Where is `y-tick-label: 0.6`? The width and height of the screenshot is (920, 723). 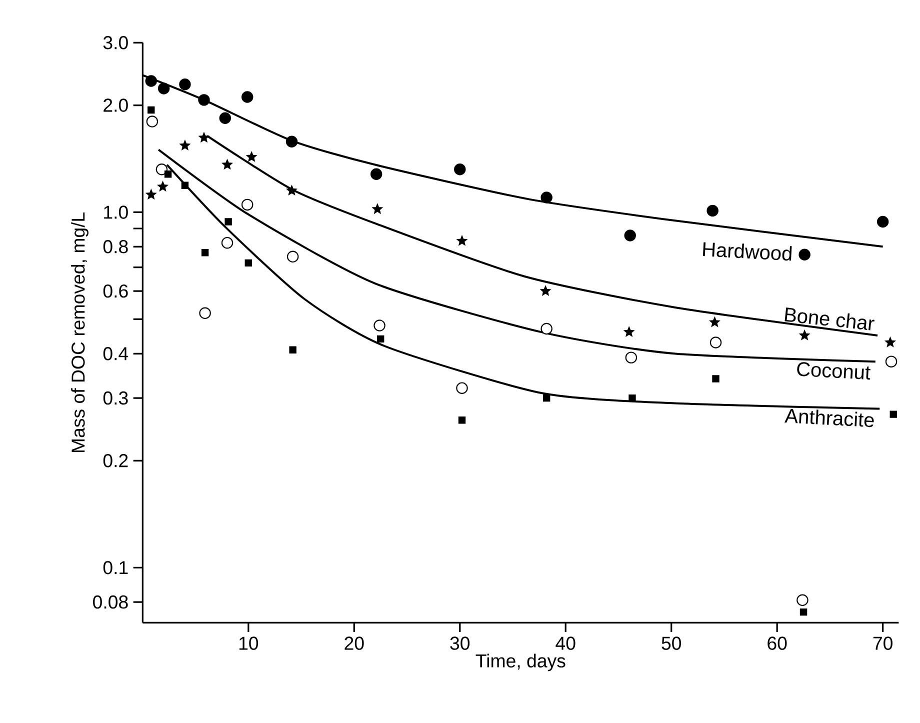
y-tick-label: 0.6 is located at coordinates (115, 291).